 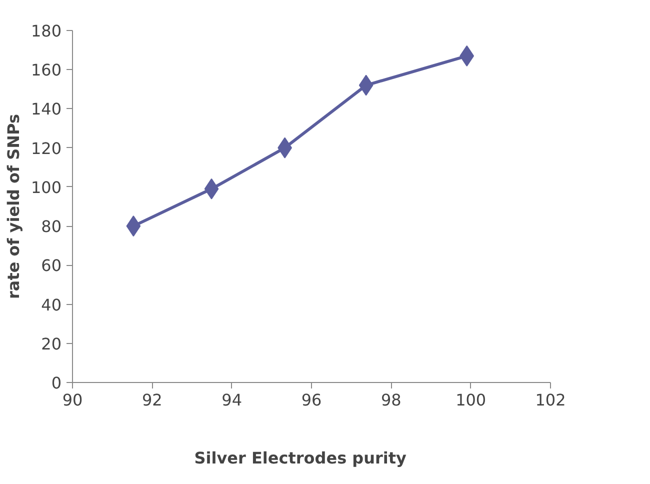 I want to click on x-tick-label: 94, so click(x=232, y=400).